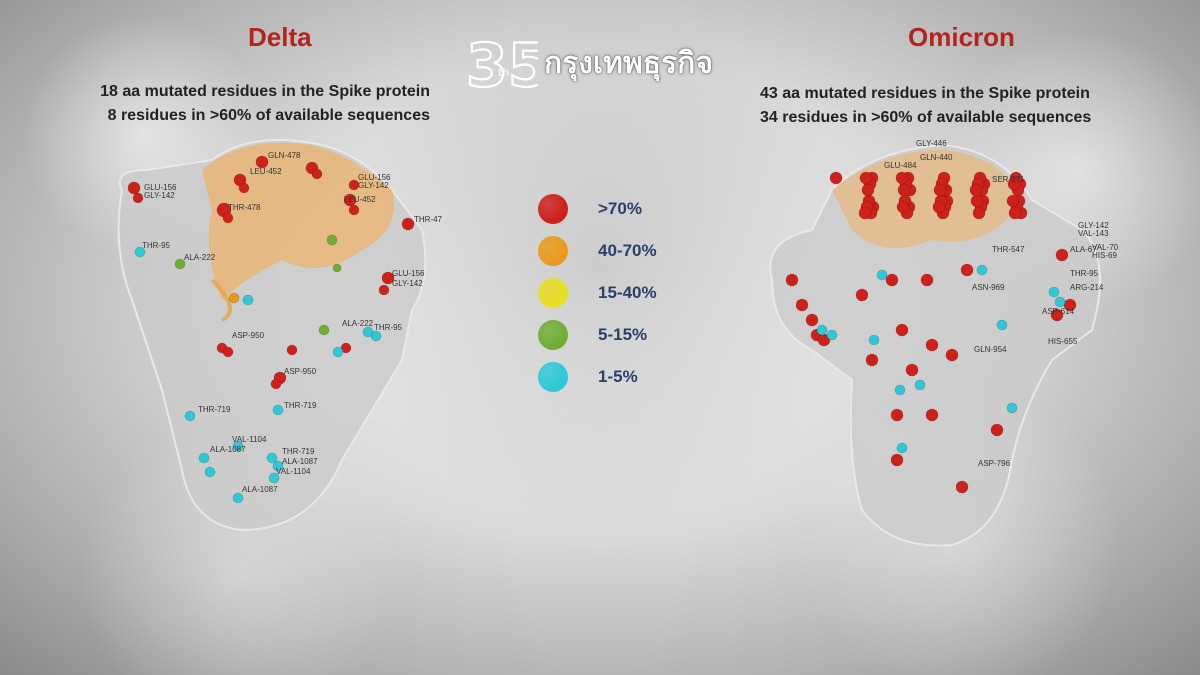 This screenshot has height=675, width=1200. What do you see at coordinates (271, 329) in the screenshot?
I see `delta-residue-markers` at bounding box center [271, 329].